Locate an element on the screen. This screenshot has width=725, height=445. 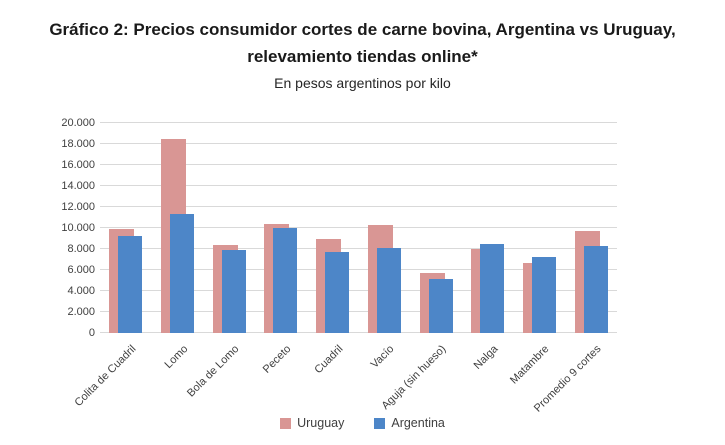
legend-item-argentina: Argentina is located at coordinates (409, 423).